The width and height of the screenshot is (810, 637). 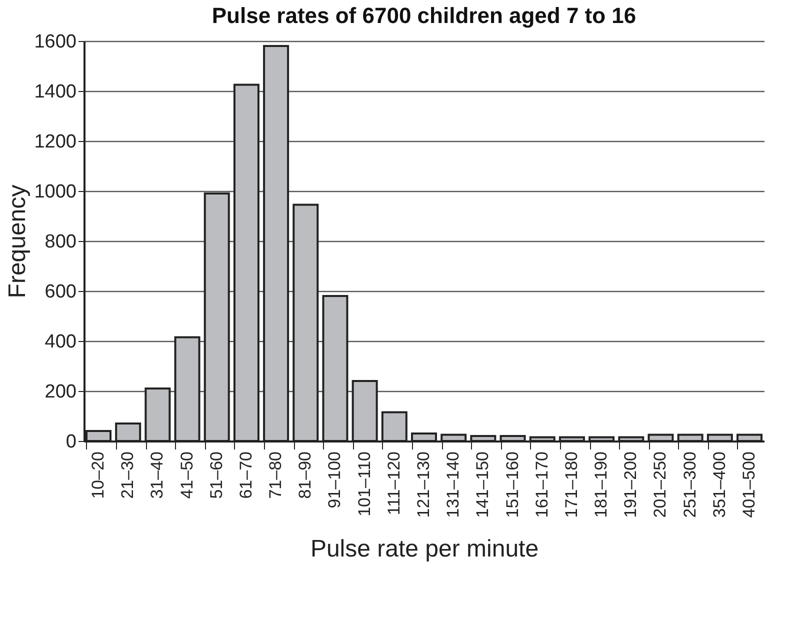 What do you see at coordinates (55, 92) in the screenshot?
I see `y-tick-label: 1400` at bounding box center [55, 92].